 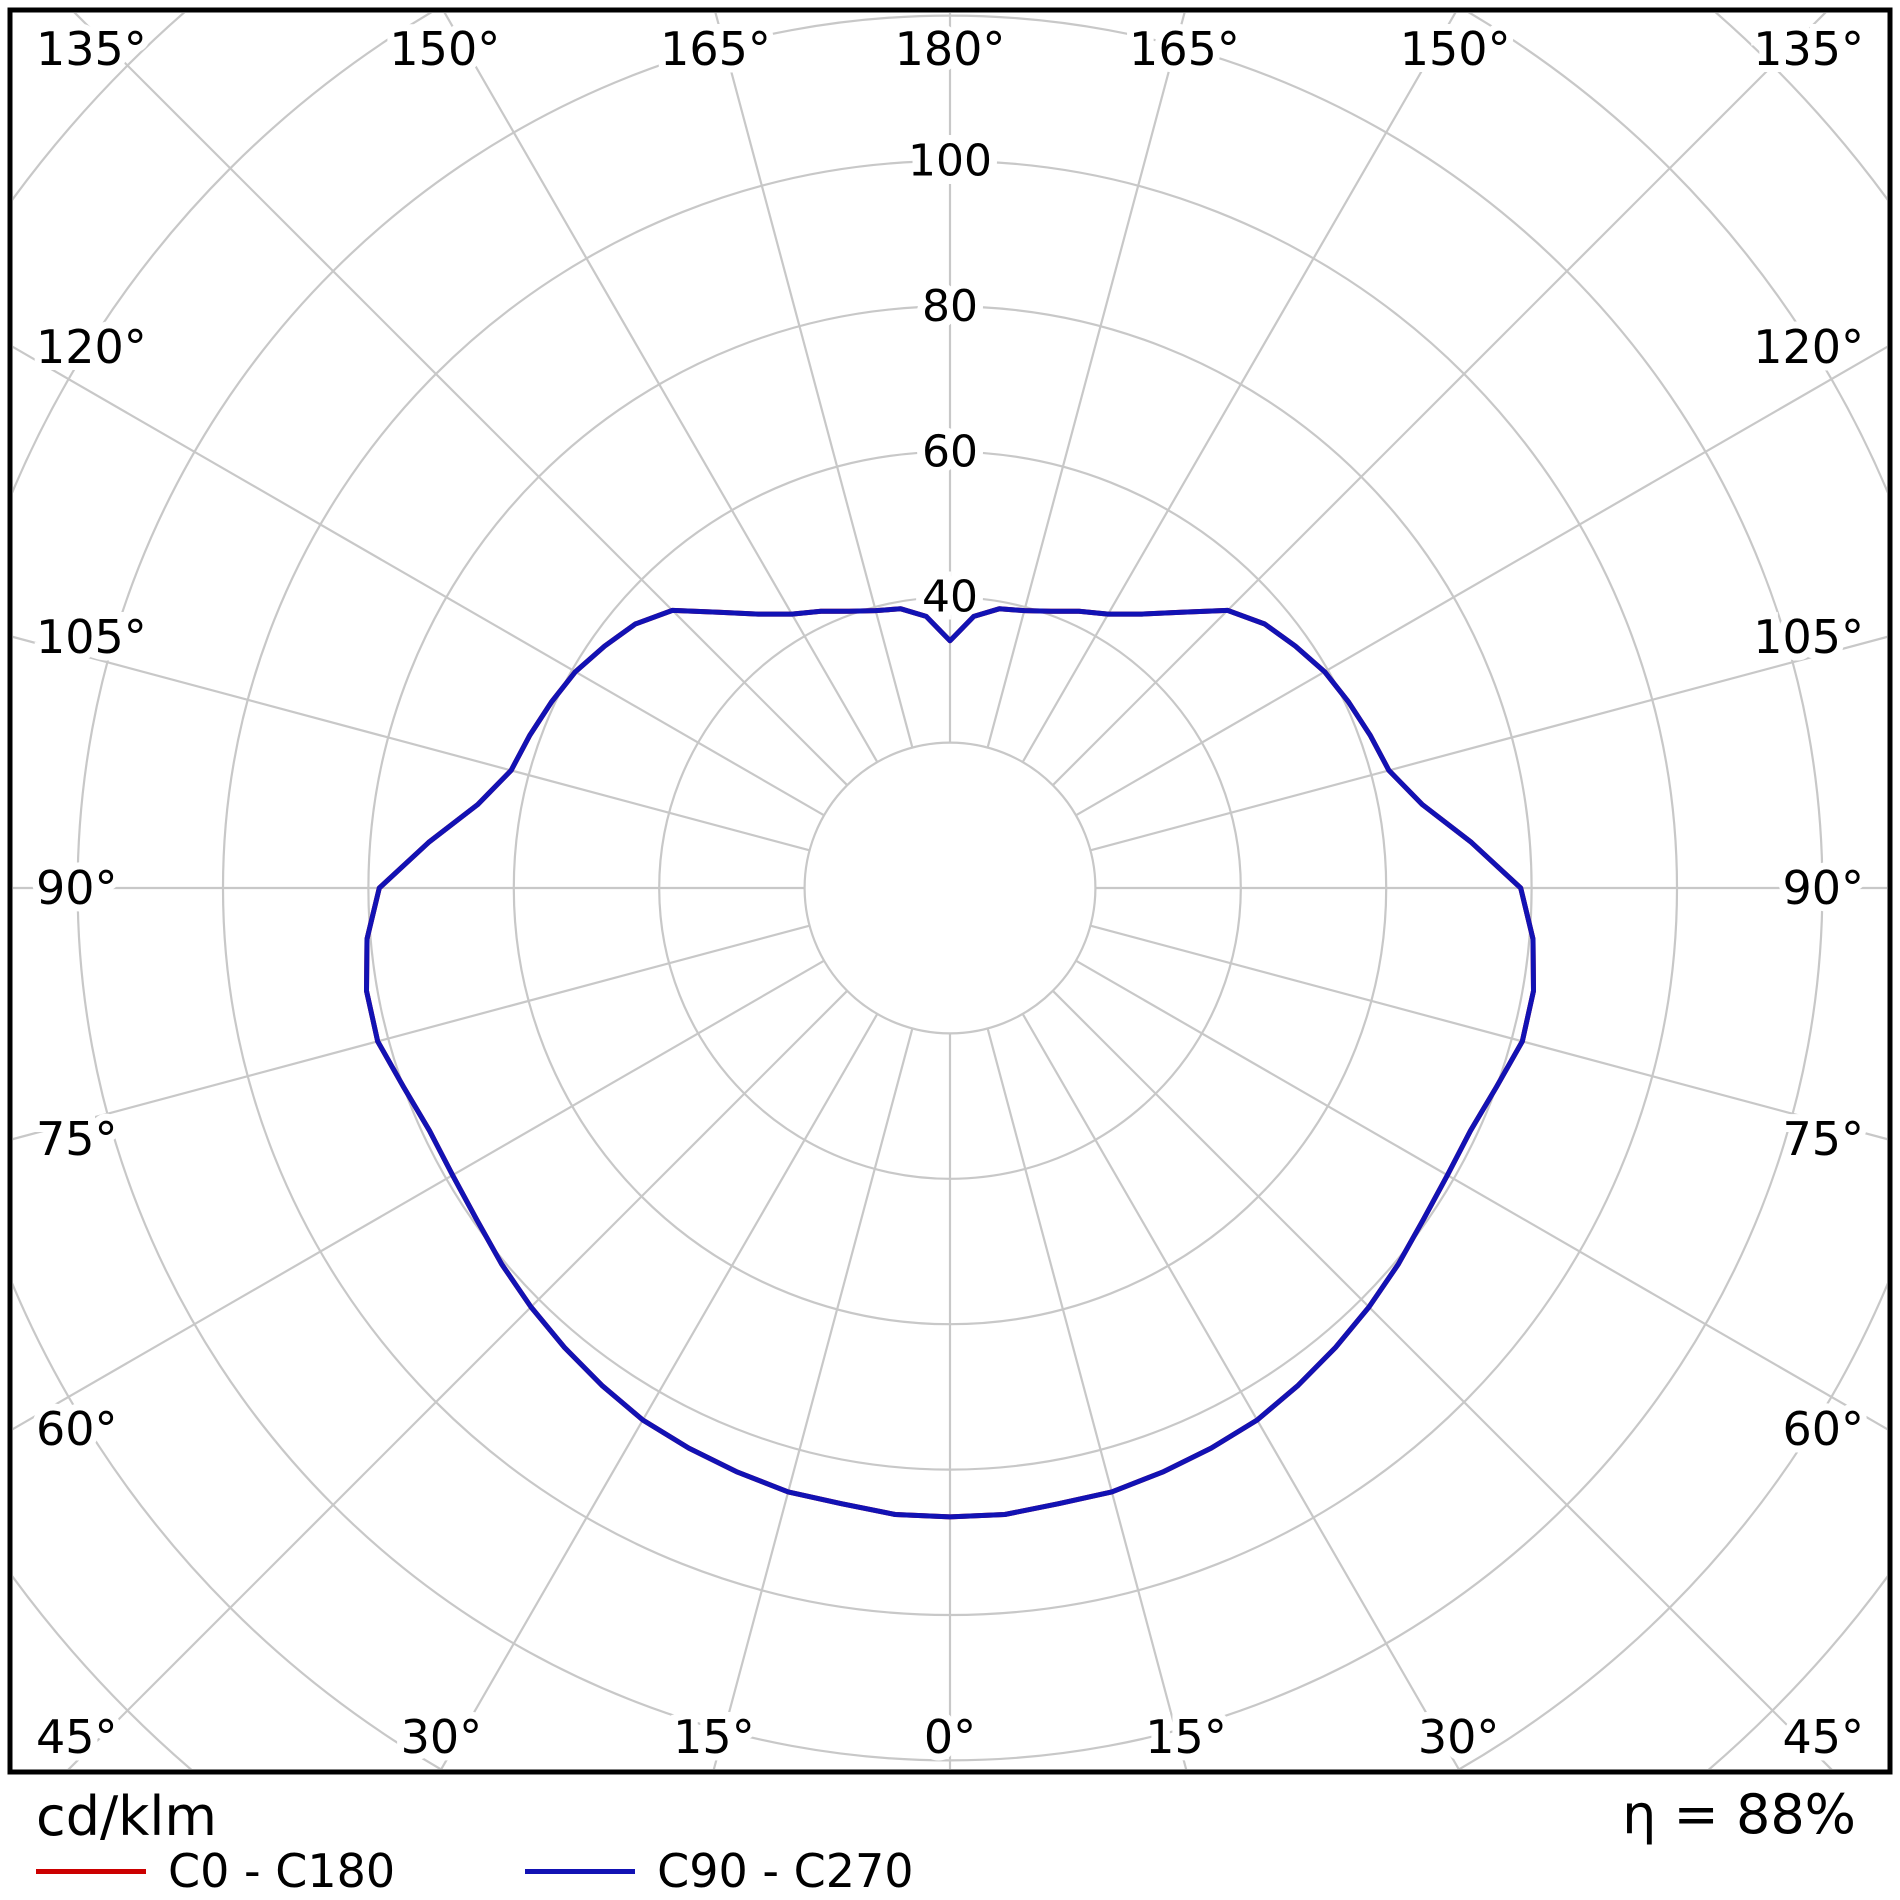 I want to click on legend-item-c0-c180: C0 - C180, so click(x=215, y=1871).